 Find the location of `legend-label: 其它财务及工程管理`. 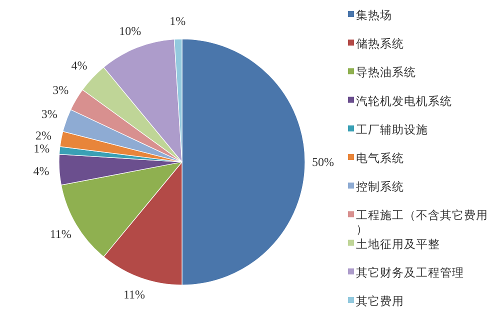

legend-label: 其它财务及工程管理 is located at coordinates (410, 272).